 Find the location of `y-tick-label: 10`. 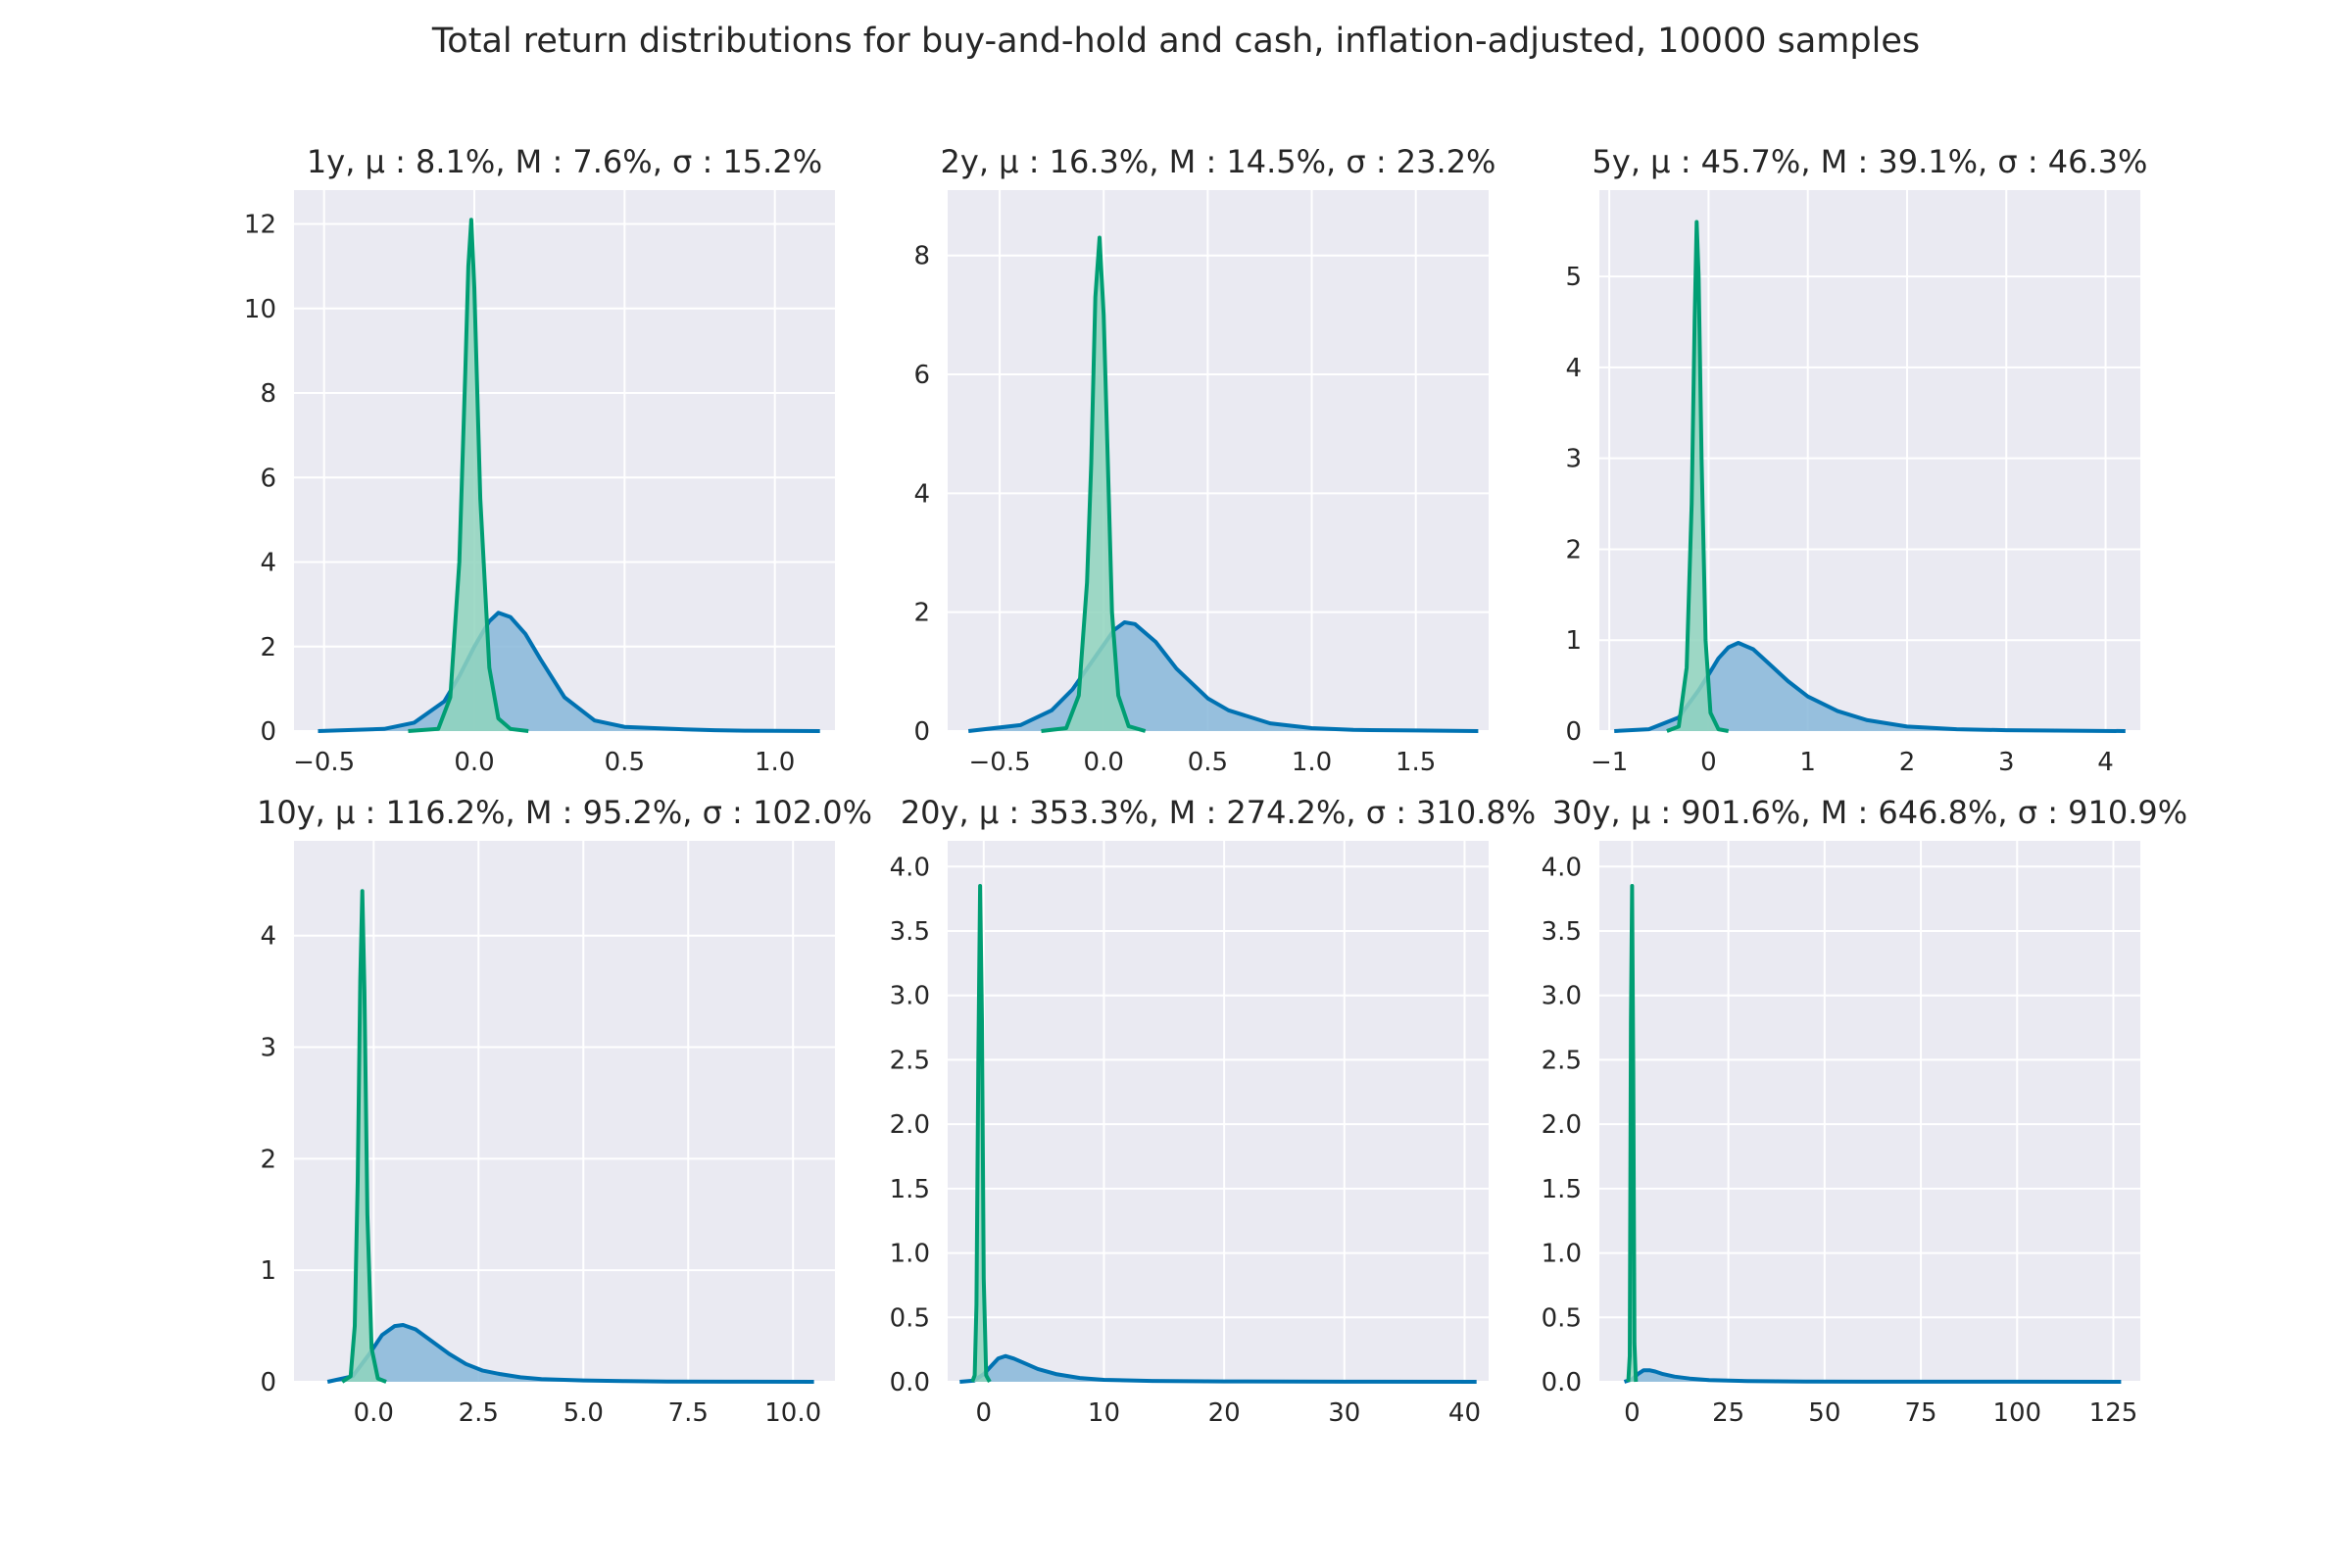

y-tick-label: 10 is located at coordinates (260, 309).